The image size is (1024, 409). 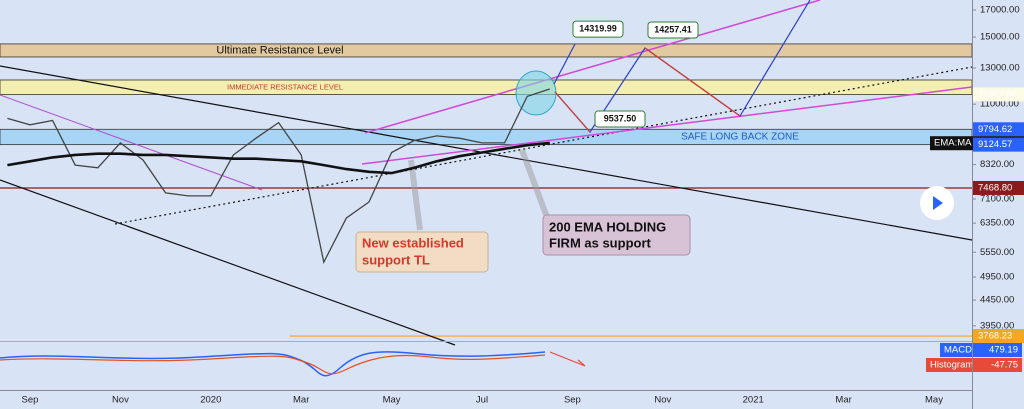 I want to click on macd-line, so click(x=273, y=364).